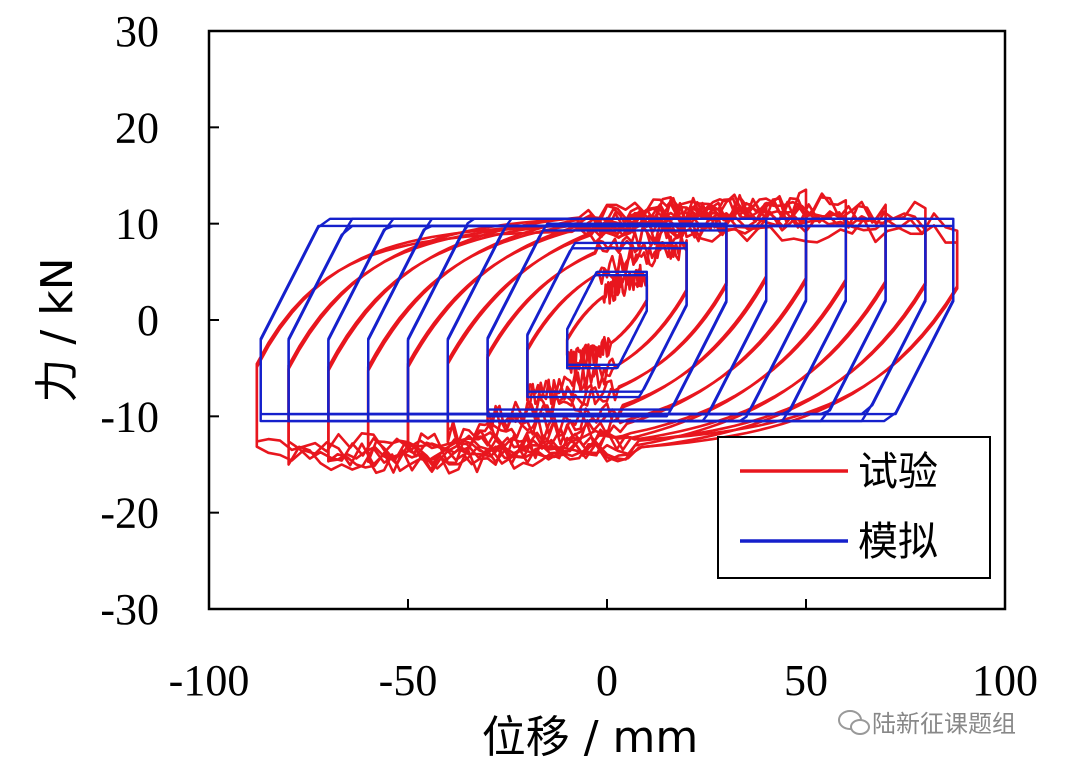 The width and height of the screenshot is (1080, 771). What do you see at coordinates (137, 31) in the screenshot?
I see `y-tick-label: 30` at bounding box center [137, 31].